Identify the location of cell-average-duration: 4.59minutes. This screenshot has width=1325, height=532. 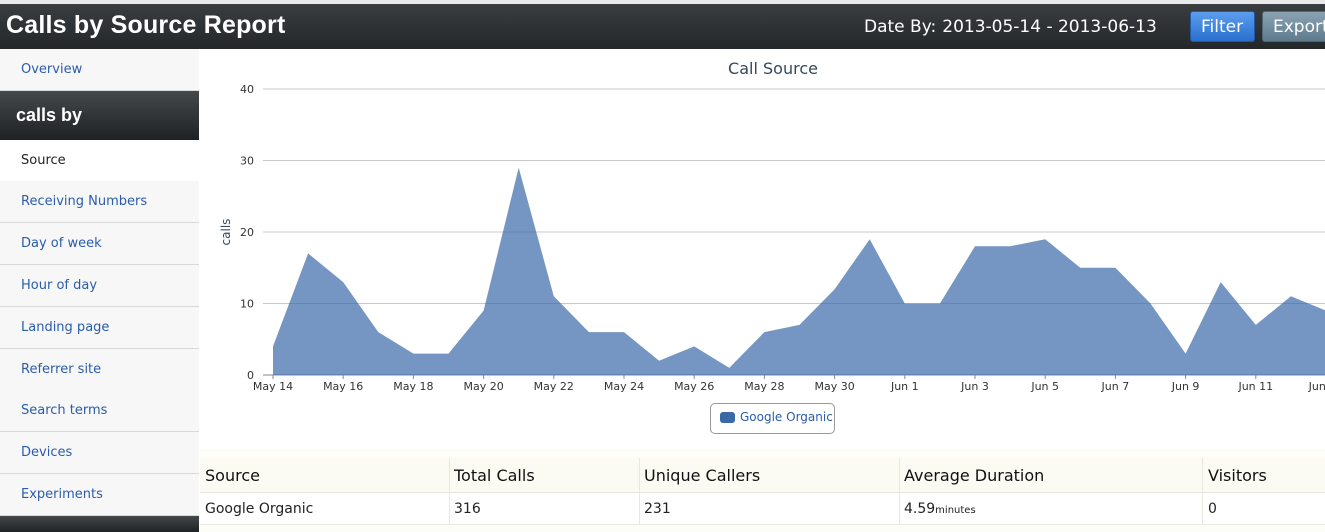
(940, 509).